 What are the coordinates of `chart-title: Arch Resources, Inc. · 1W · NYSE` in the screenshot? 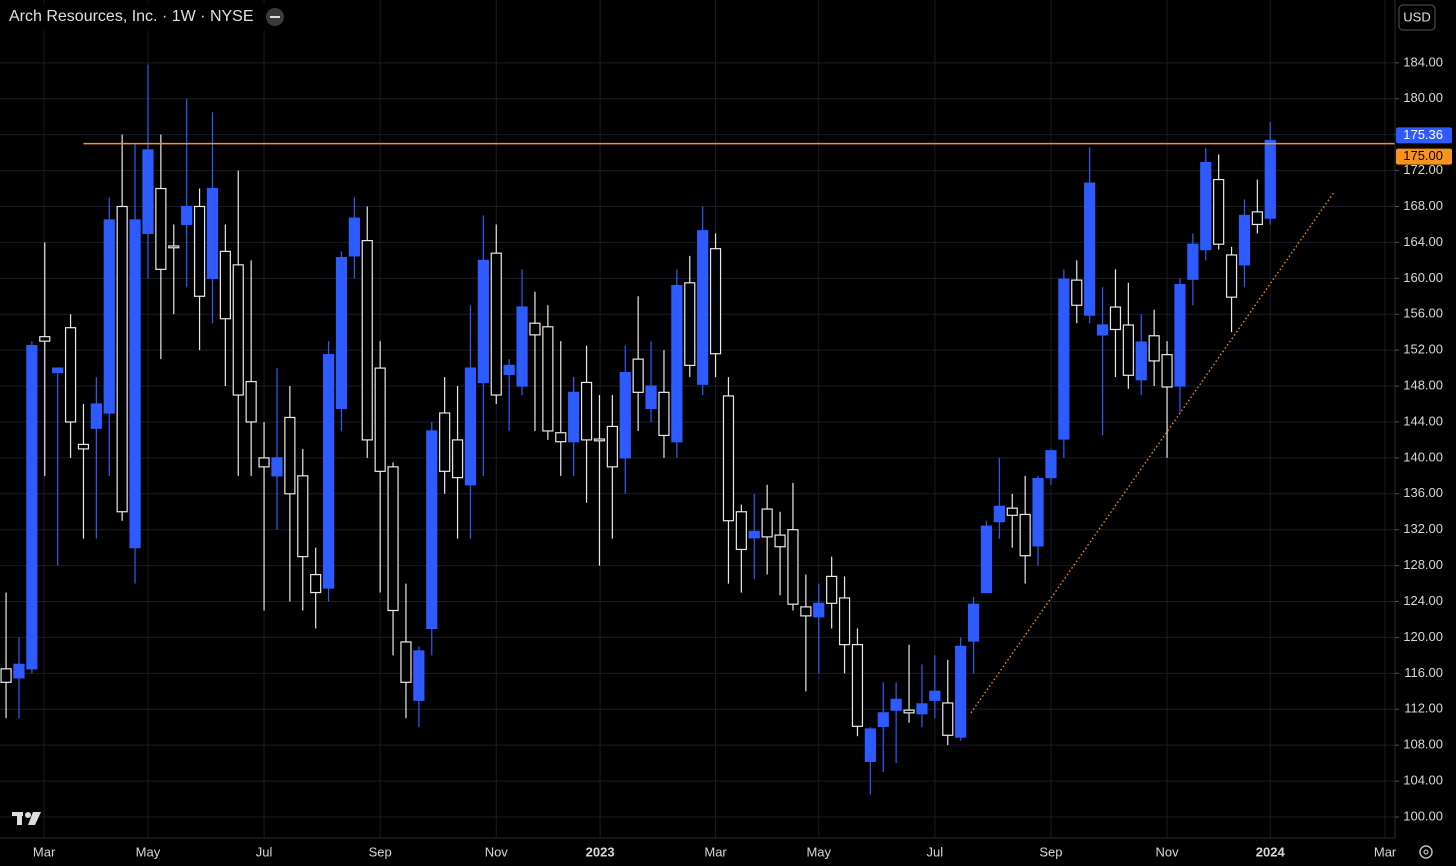 It's located at (131, 16).